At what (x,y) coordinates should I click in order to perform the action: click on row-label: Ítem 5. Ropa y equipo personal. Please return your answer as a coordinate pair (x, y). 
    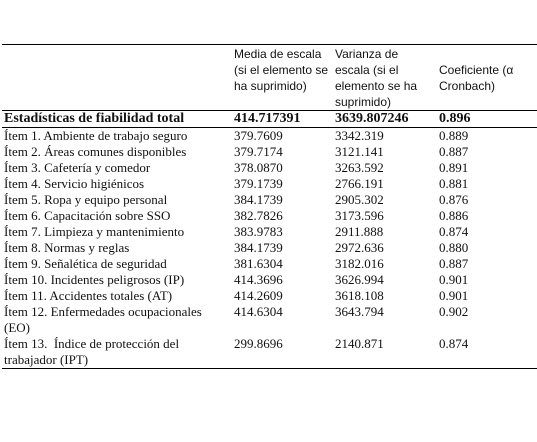
    Looking at the image, I should click on (86, 199).